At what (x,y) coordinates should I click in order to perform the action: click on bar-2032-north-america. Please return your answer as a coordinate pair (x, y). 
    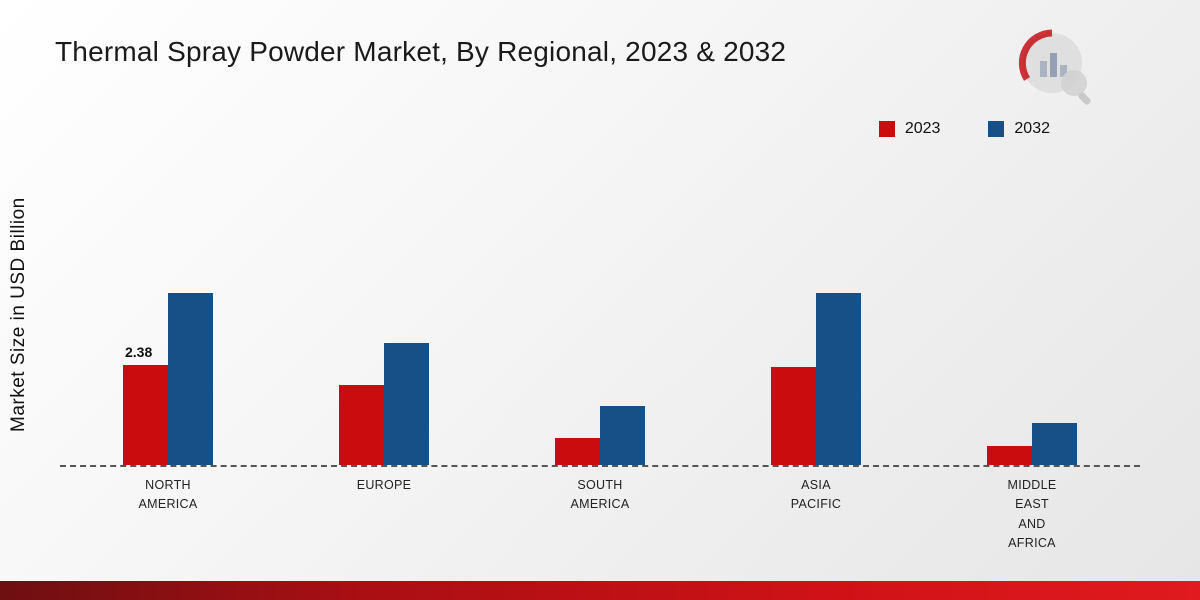
    Looking at the image, I should click on (190, 379).